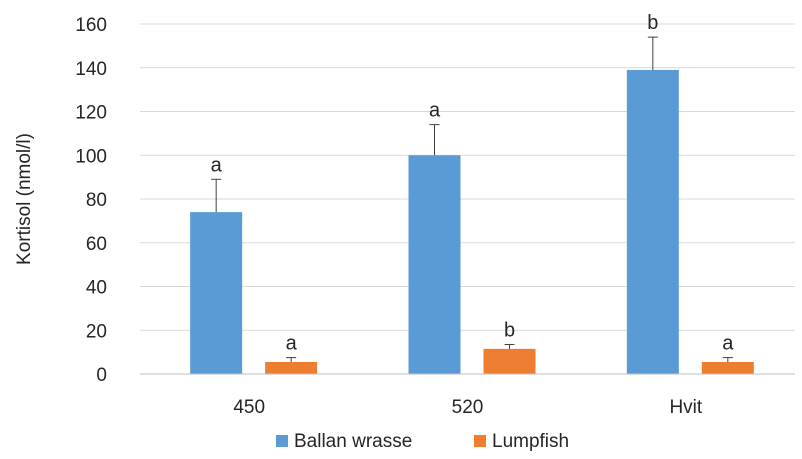 Image resolution: width=802 pixels, height=459 pixels. I want to click on legend-label: Lumpfish, so click(530, 441).